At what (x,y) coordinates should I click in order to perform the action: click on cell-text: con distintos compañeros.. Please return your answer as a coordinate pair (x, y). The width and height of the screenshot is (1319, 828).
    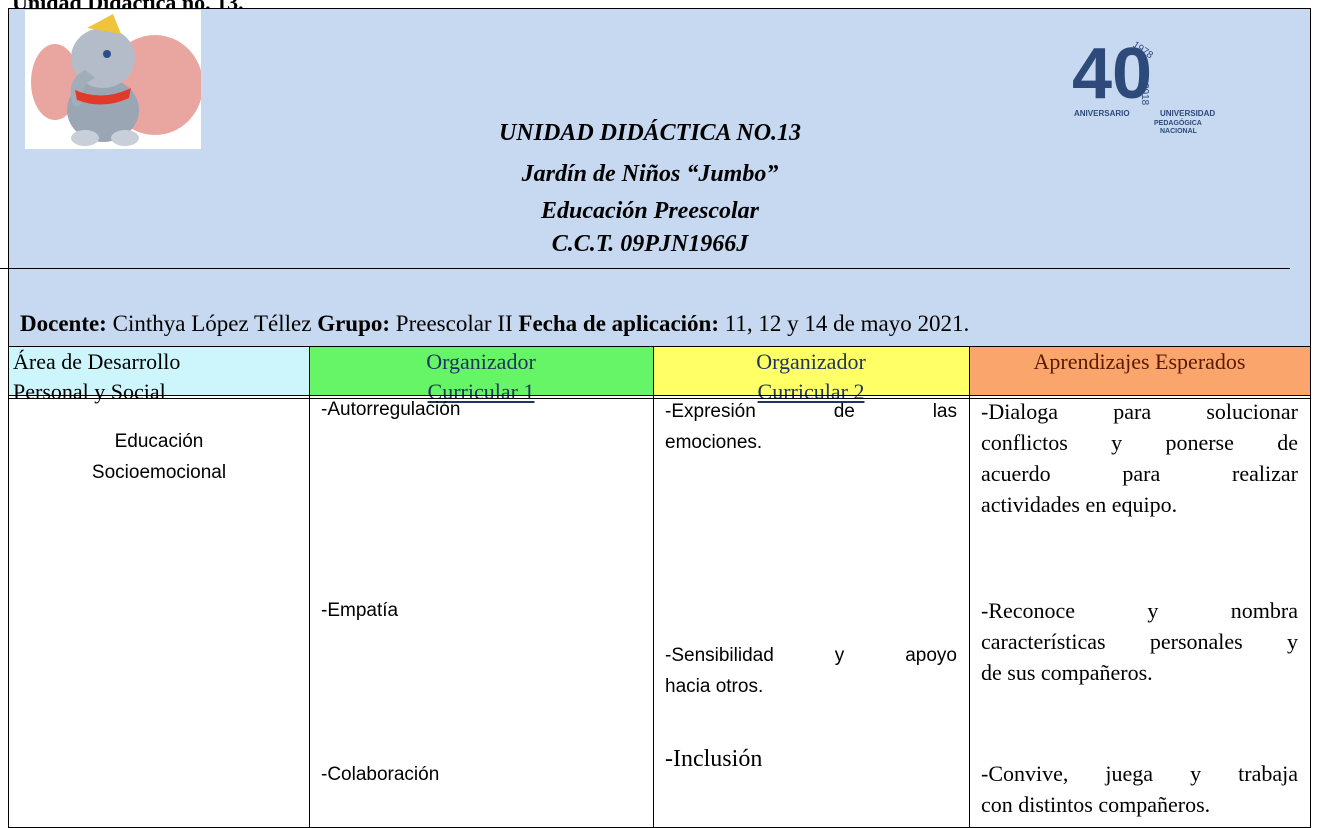
    Looking at the image, I should click on (1096, 804).